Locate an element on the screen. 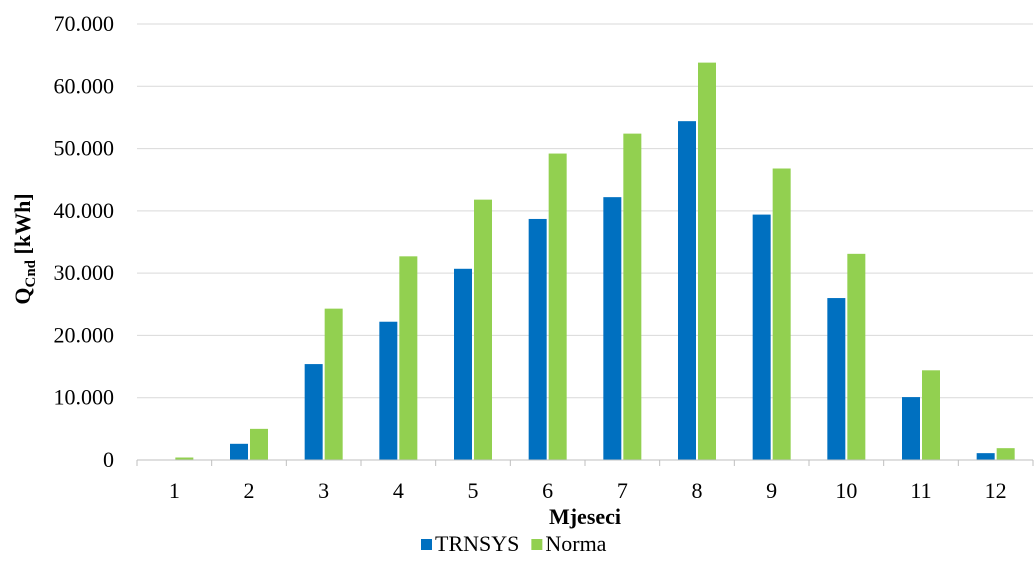 This screenshot has height=561, width=1035. y-axis-title: QCnd [kWh] is located at coordinates (24, 248).